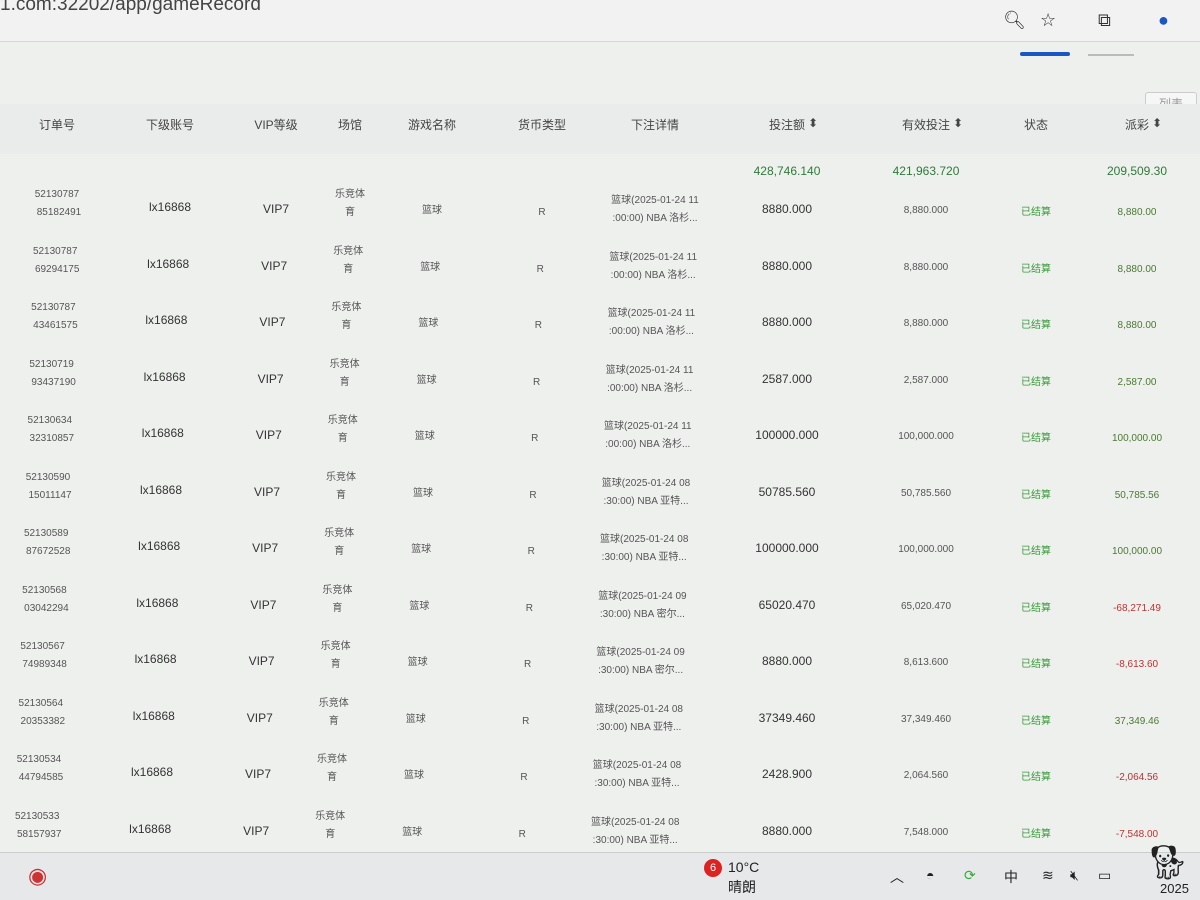 The image size is (1200, 900). What do you see at coordinates (1174, 888) in the screenshot?
I see `clock: 2025` at bounding box center [1174, 888].